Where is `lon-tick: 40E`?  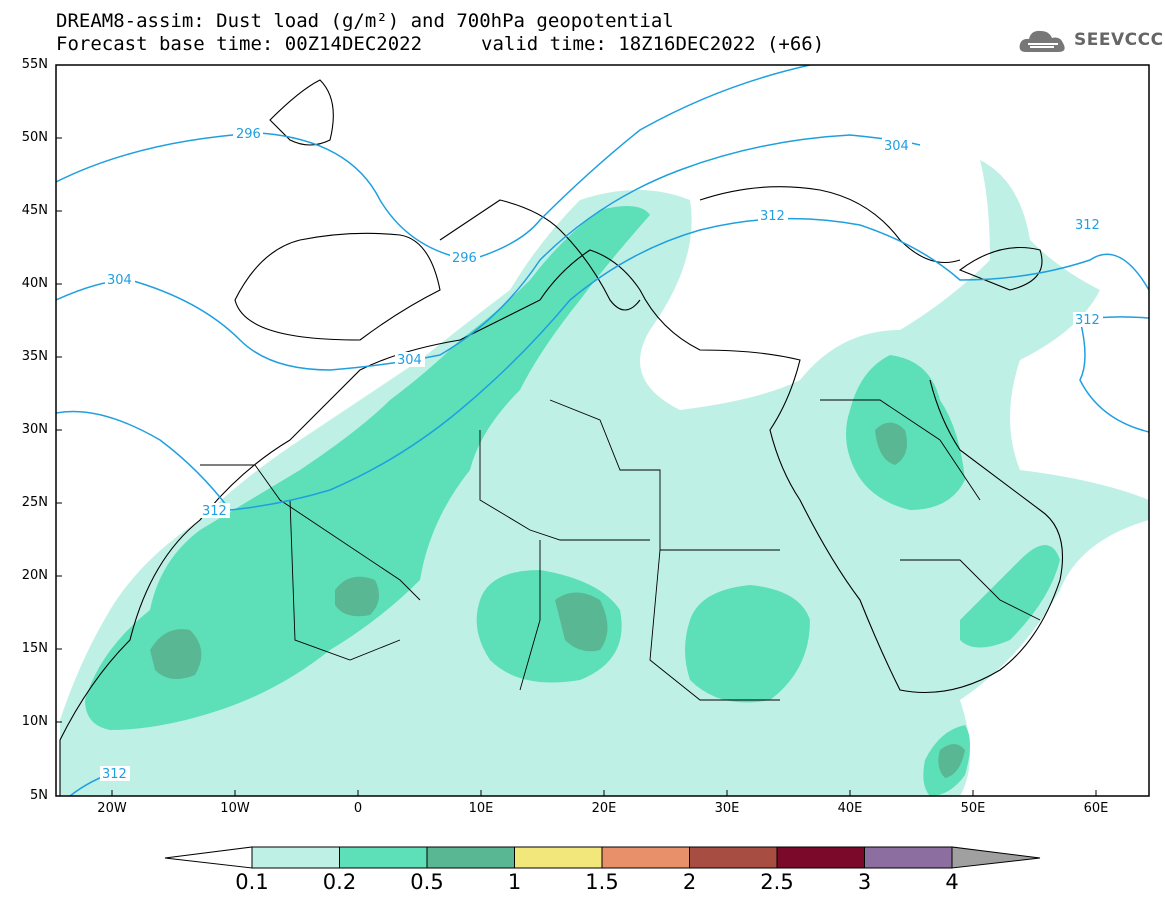 lon-tick: 40E is located at coordinates (850, 808).